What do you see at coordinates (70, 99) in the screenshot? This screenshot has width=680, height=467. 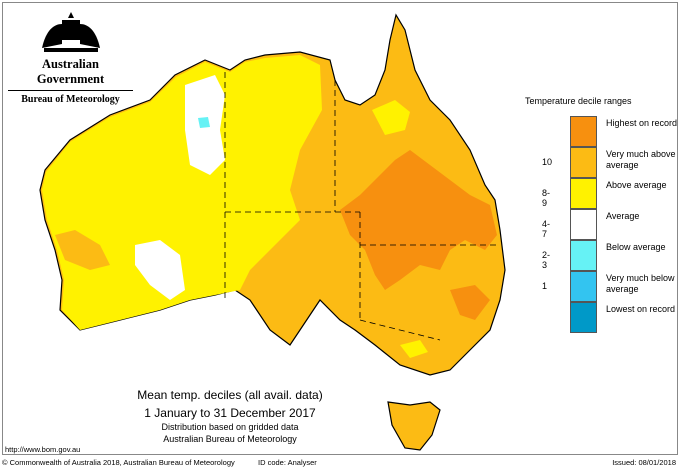 I see `bureau-name: Bureau of Meteorology` at bounding box center [70, 99].